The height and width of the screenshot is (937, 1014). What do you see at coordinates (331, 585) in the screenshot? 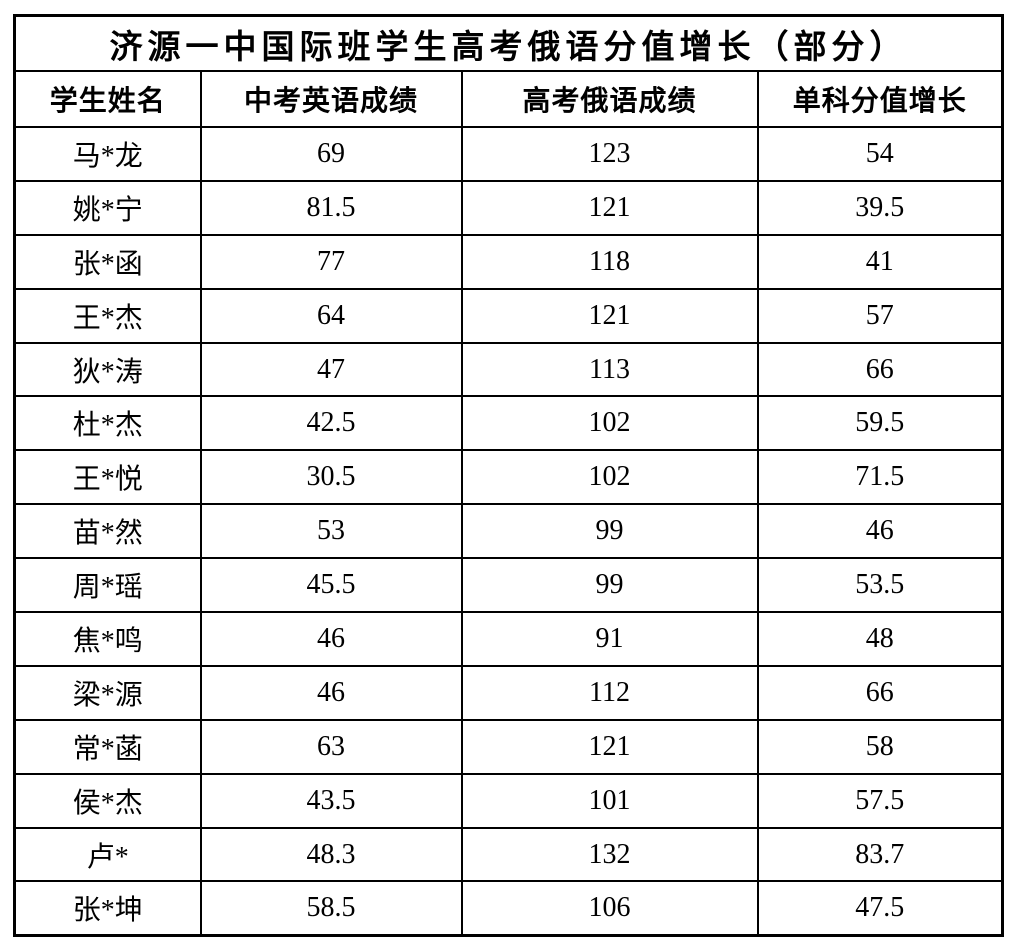
I see `mid-english-cell: 45.5` at bounding box center [331, 585].